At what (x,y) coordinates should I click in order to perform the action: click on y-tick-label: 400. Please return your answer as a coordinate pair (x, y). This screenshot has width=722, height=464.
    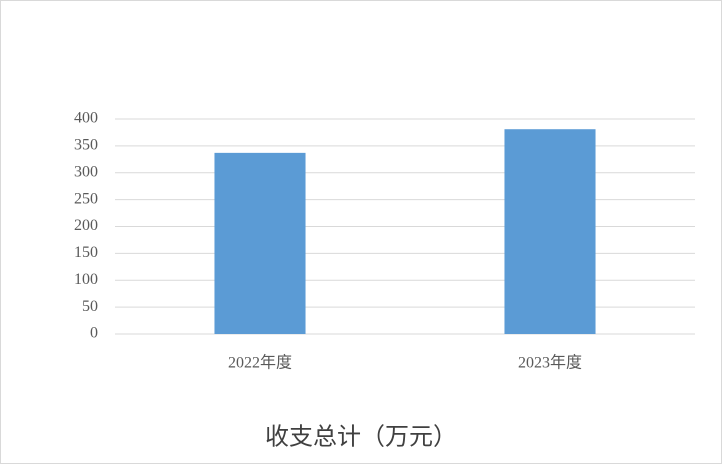
    Looking at the image, I should click on (86, 118).